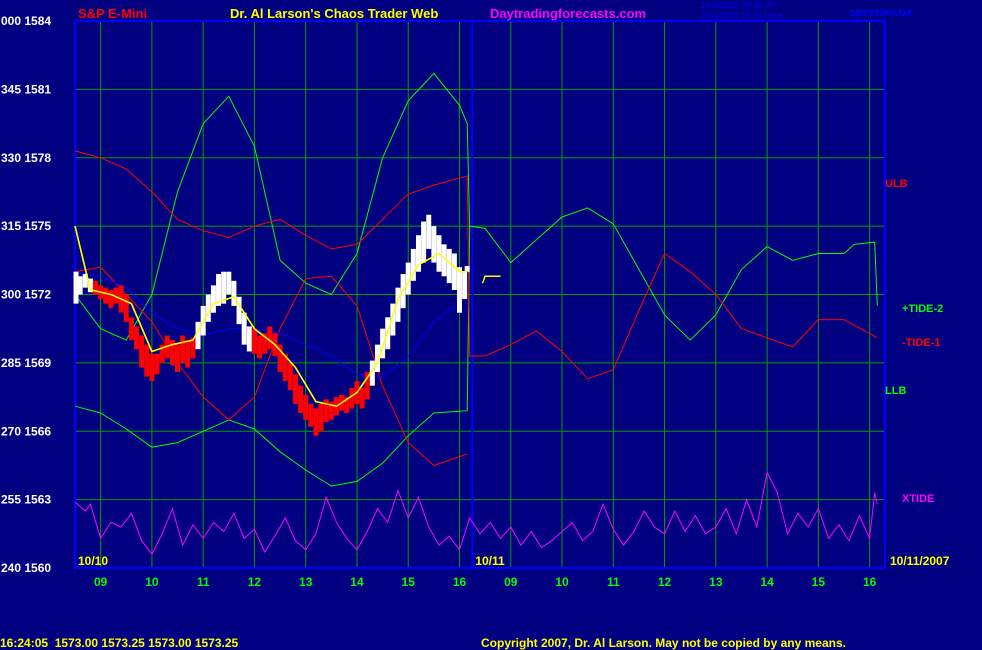 Image resolution: width=982 pixels, height=650 pixels. Describe the element at coordinates (26, 21) in the screenshot. I see `y-tick-label: 000 1584` at that location.